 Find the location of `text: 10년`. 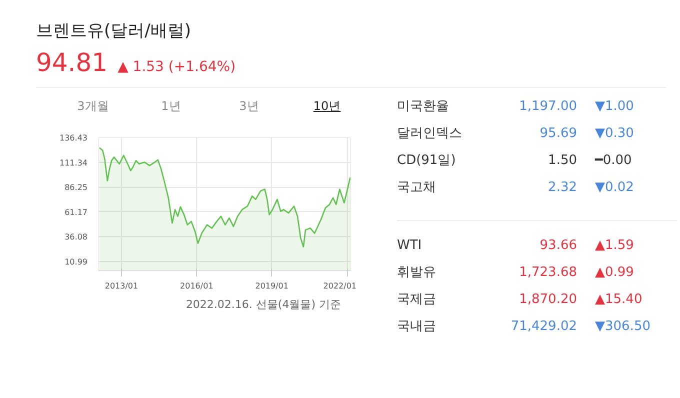

text: 10년 is located at coordinates (327, 106).